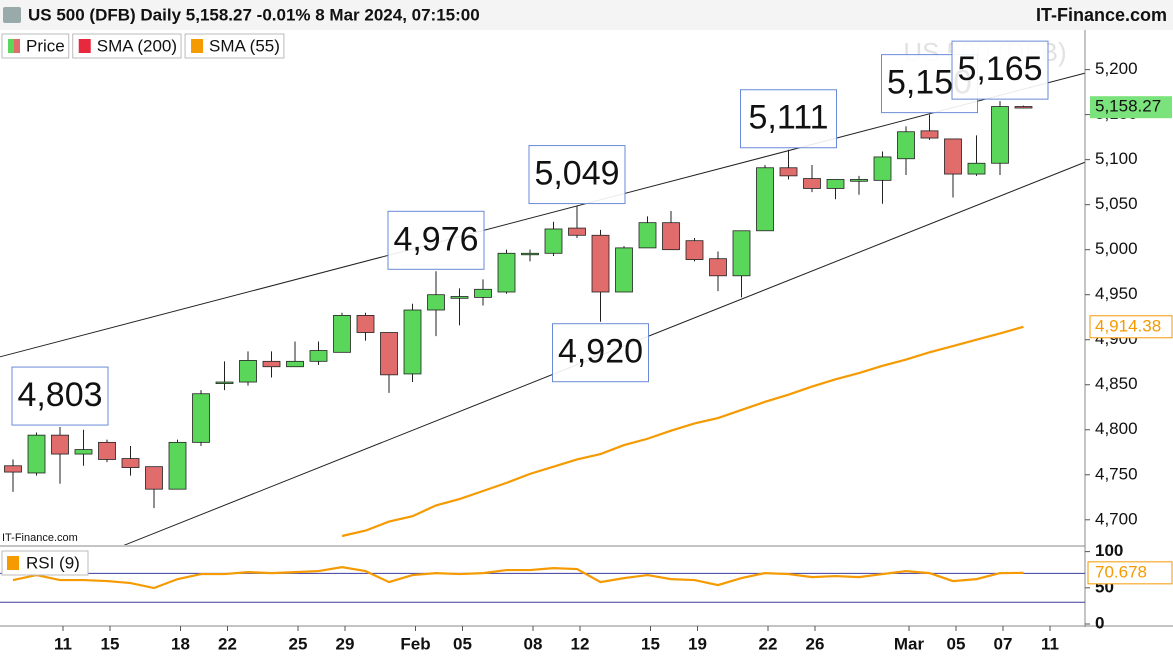 The image size is (1173, 660). What do you see at coordinates (180, 643) in the screenshot?
I see `x-tick-label: 18` at bounding box center [180, 643].